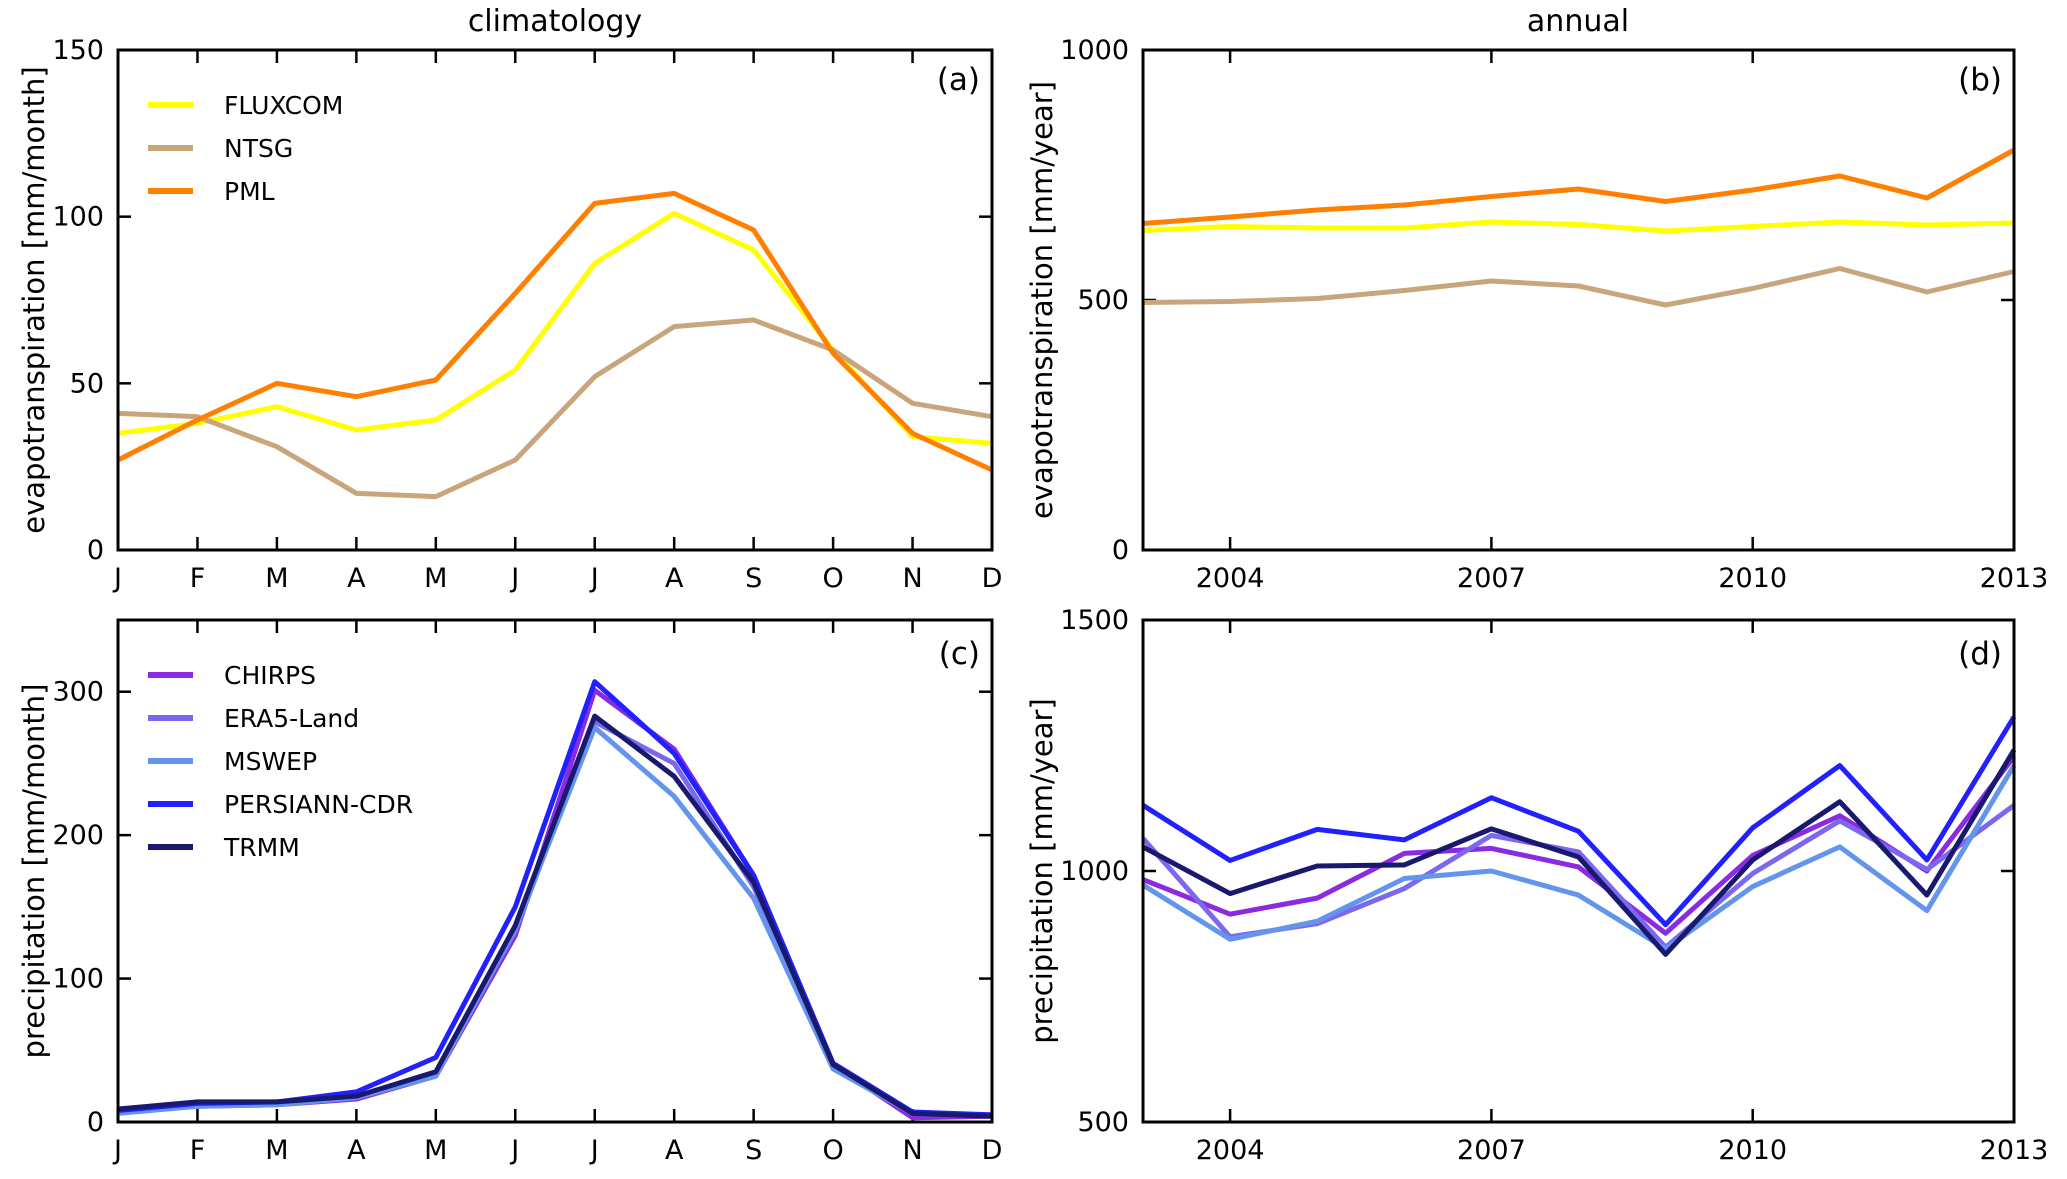 The image size is (2067, 1179). I want to click on series-line-ERA5-Land, so click(555, 918).